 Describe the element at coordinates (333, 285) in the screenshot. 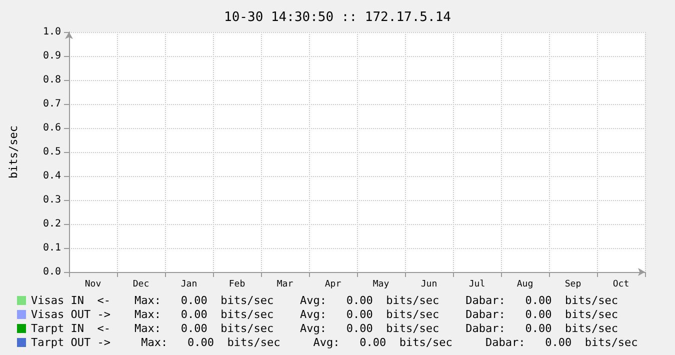

I see `x-tick-label: Apr` at that location.